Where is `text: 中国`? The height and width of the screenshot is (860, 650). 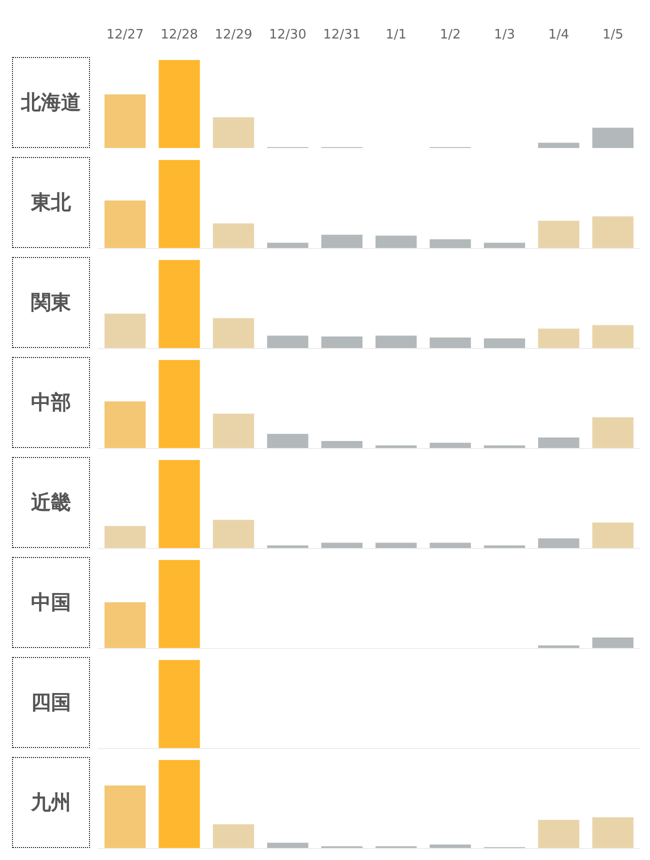 text: 中国 is located at coordinates (51, 602).